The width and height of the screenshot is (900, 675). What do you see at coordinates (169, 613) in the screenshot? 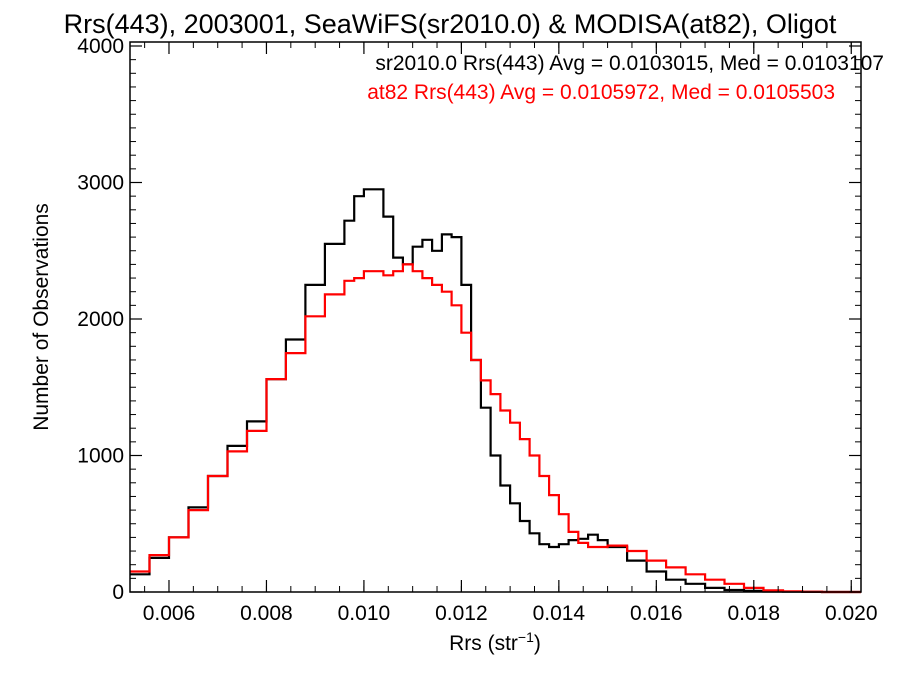
I see `x-tick-label: 0.006` at bounding box center [169, 613].